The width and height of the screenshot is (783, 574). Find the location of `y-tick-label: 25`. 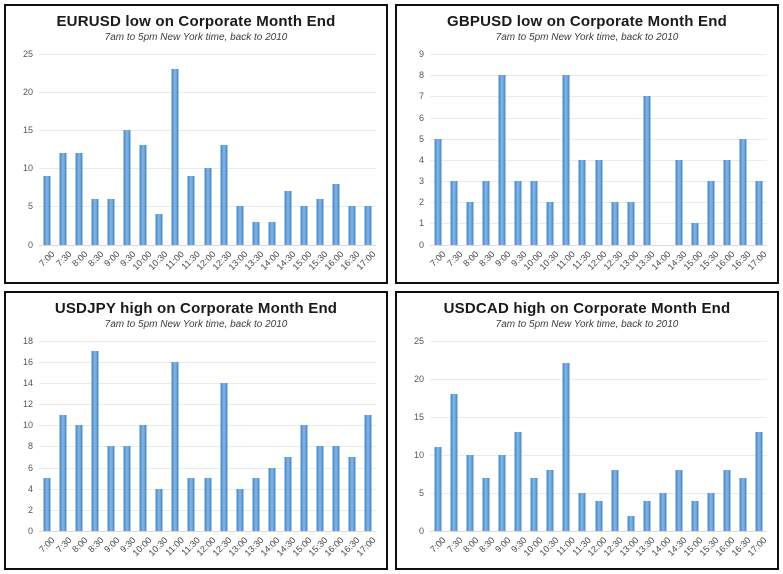

y-tick-label: 25 is located at coordinates (418, 340).